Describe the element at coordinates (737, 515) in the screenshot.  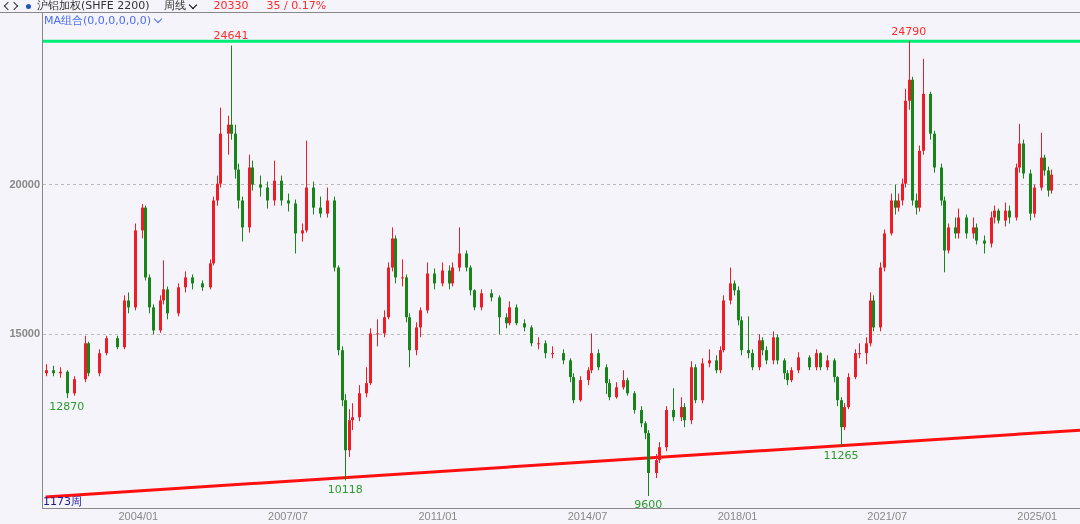
I see `x-tick-label: 2018/01` at that location.